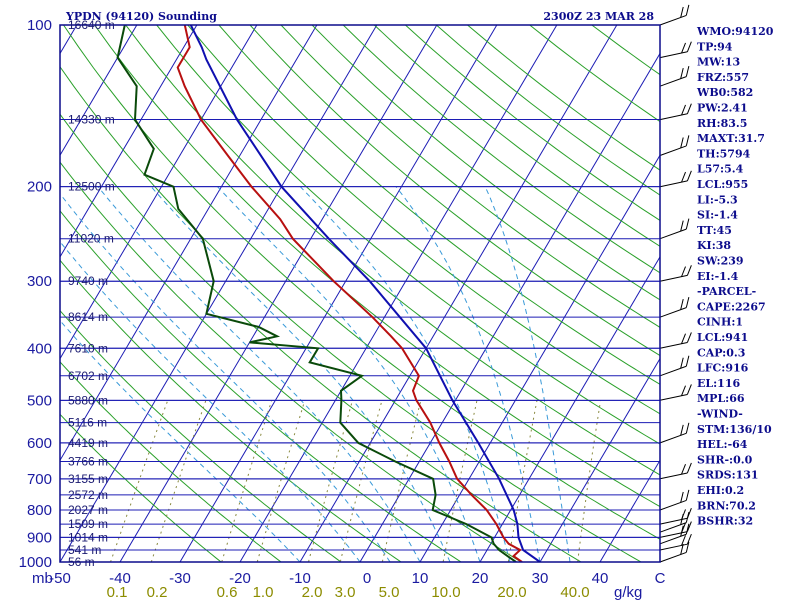 The image size is (800, 600). Describe the element at coordinates (227, 592) in the screenshot. I see `mixing-ratio-tick-label: 0.6` at that location.